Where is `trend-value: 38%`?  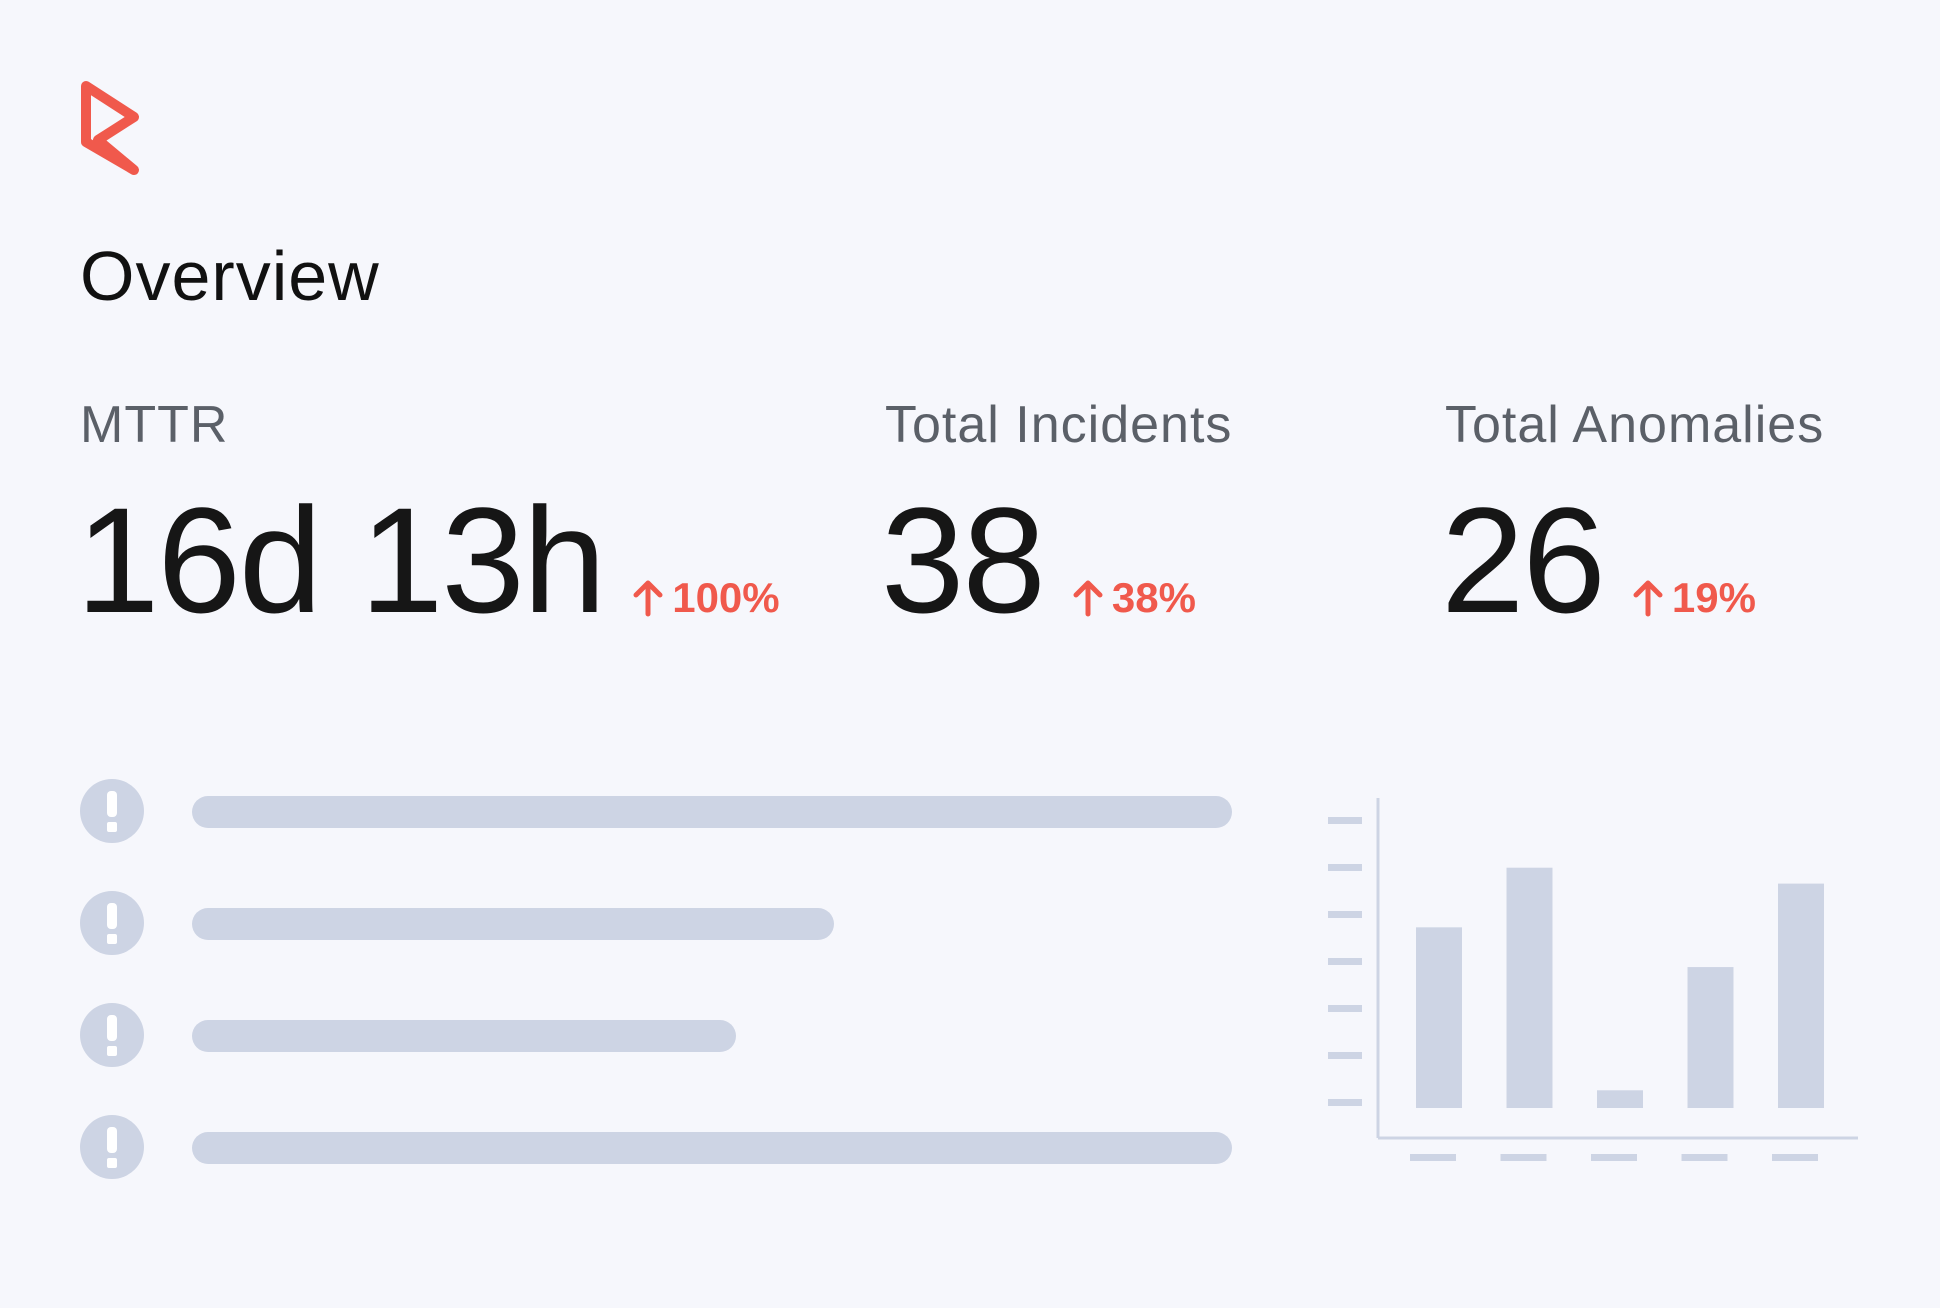
trend-value: 38% is located at coordinates (1153, 597).